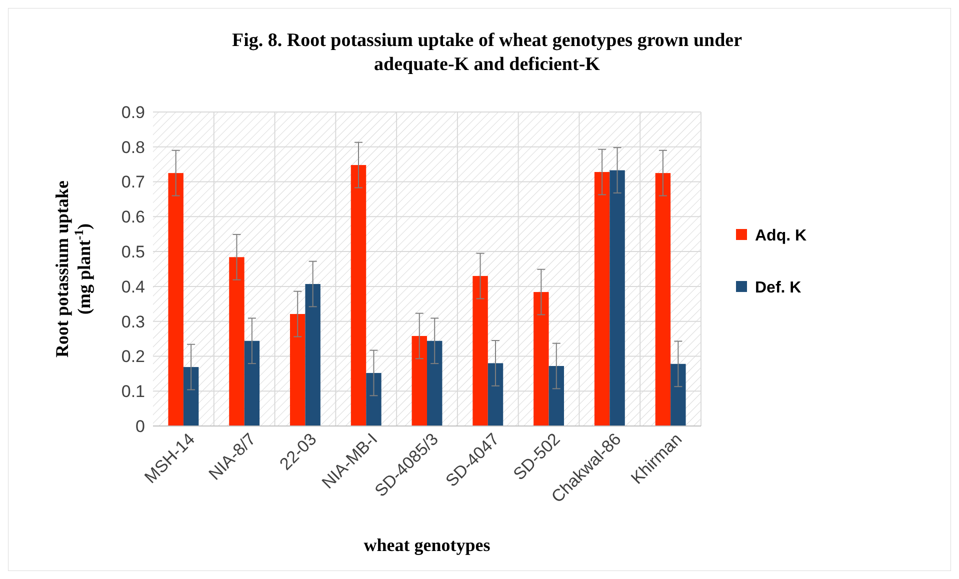 The width and height of the screenshot is (959, 579). I want to click on y-tick-label: 0.2, so click(133, 356).